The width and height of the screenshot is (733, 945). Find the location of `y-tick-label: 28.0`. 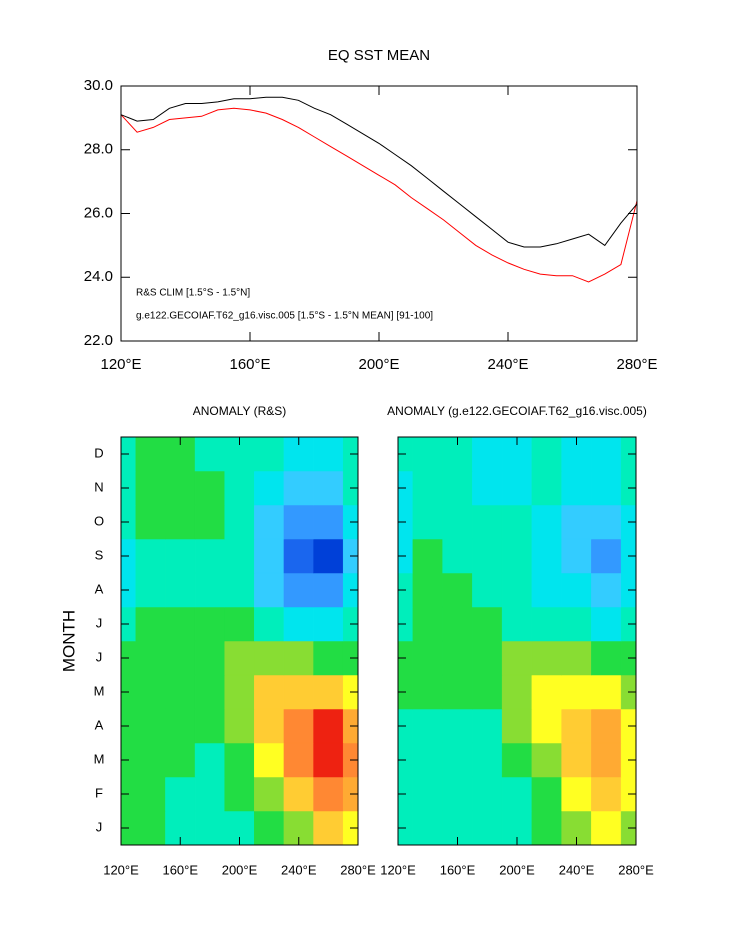

y-tick-label: 28.0 is located at coordinates (98, 149).